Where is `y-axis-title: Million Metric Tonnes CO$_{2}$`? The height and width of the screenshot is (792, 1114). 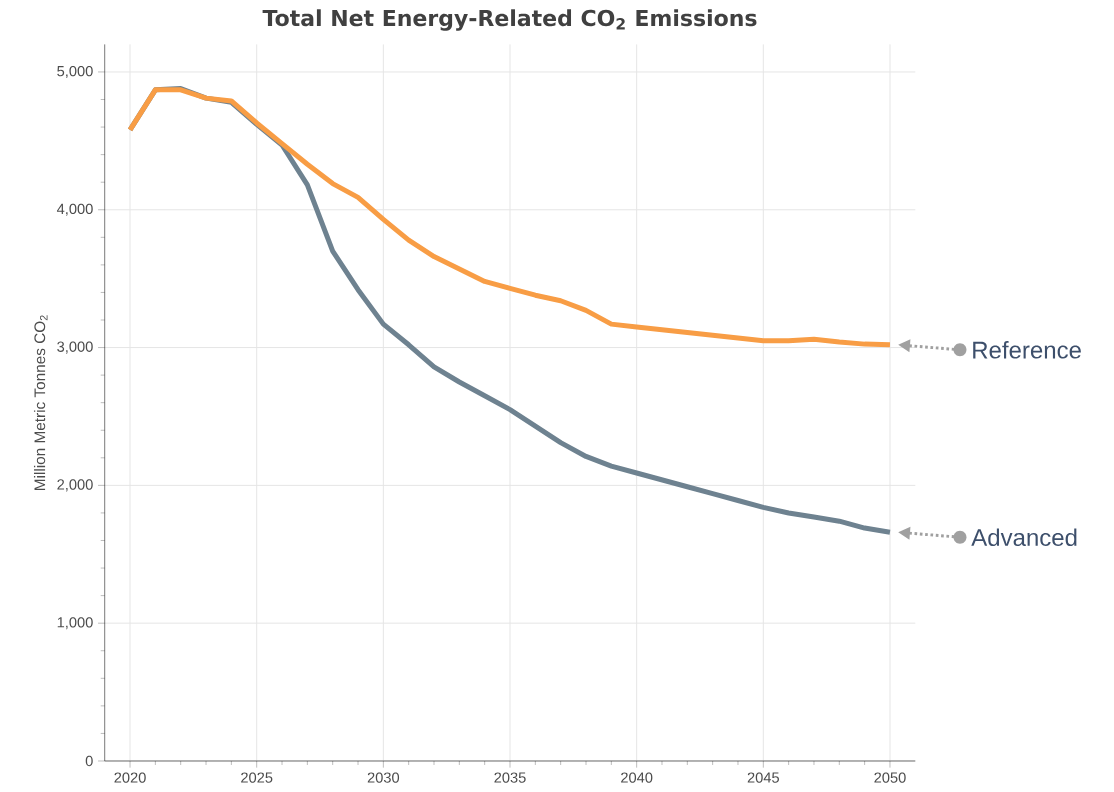
y-axis-title: Million Metric Tonnes CO$_{2}$ is located at coordinates (40, 402).